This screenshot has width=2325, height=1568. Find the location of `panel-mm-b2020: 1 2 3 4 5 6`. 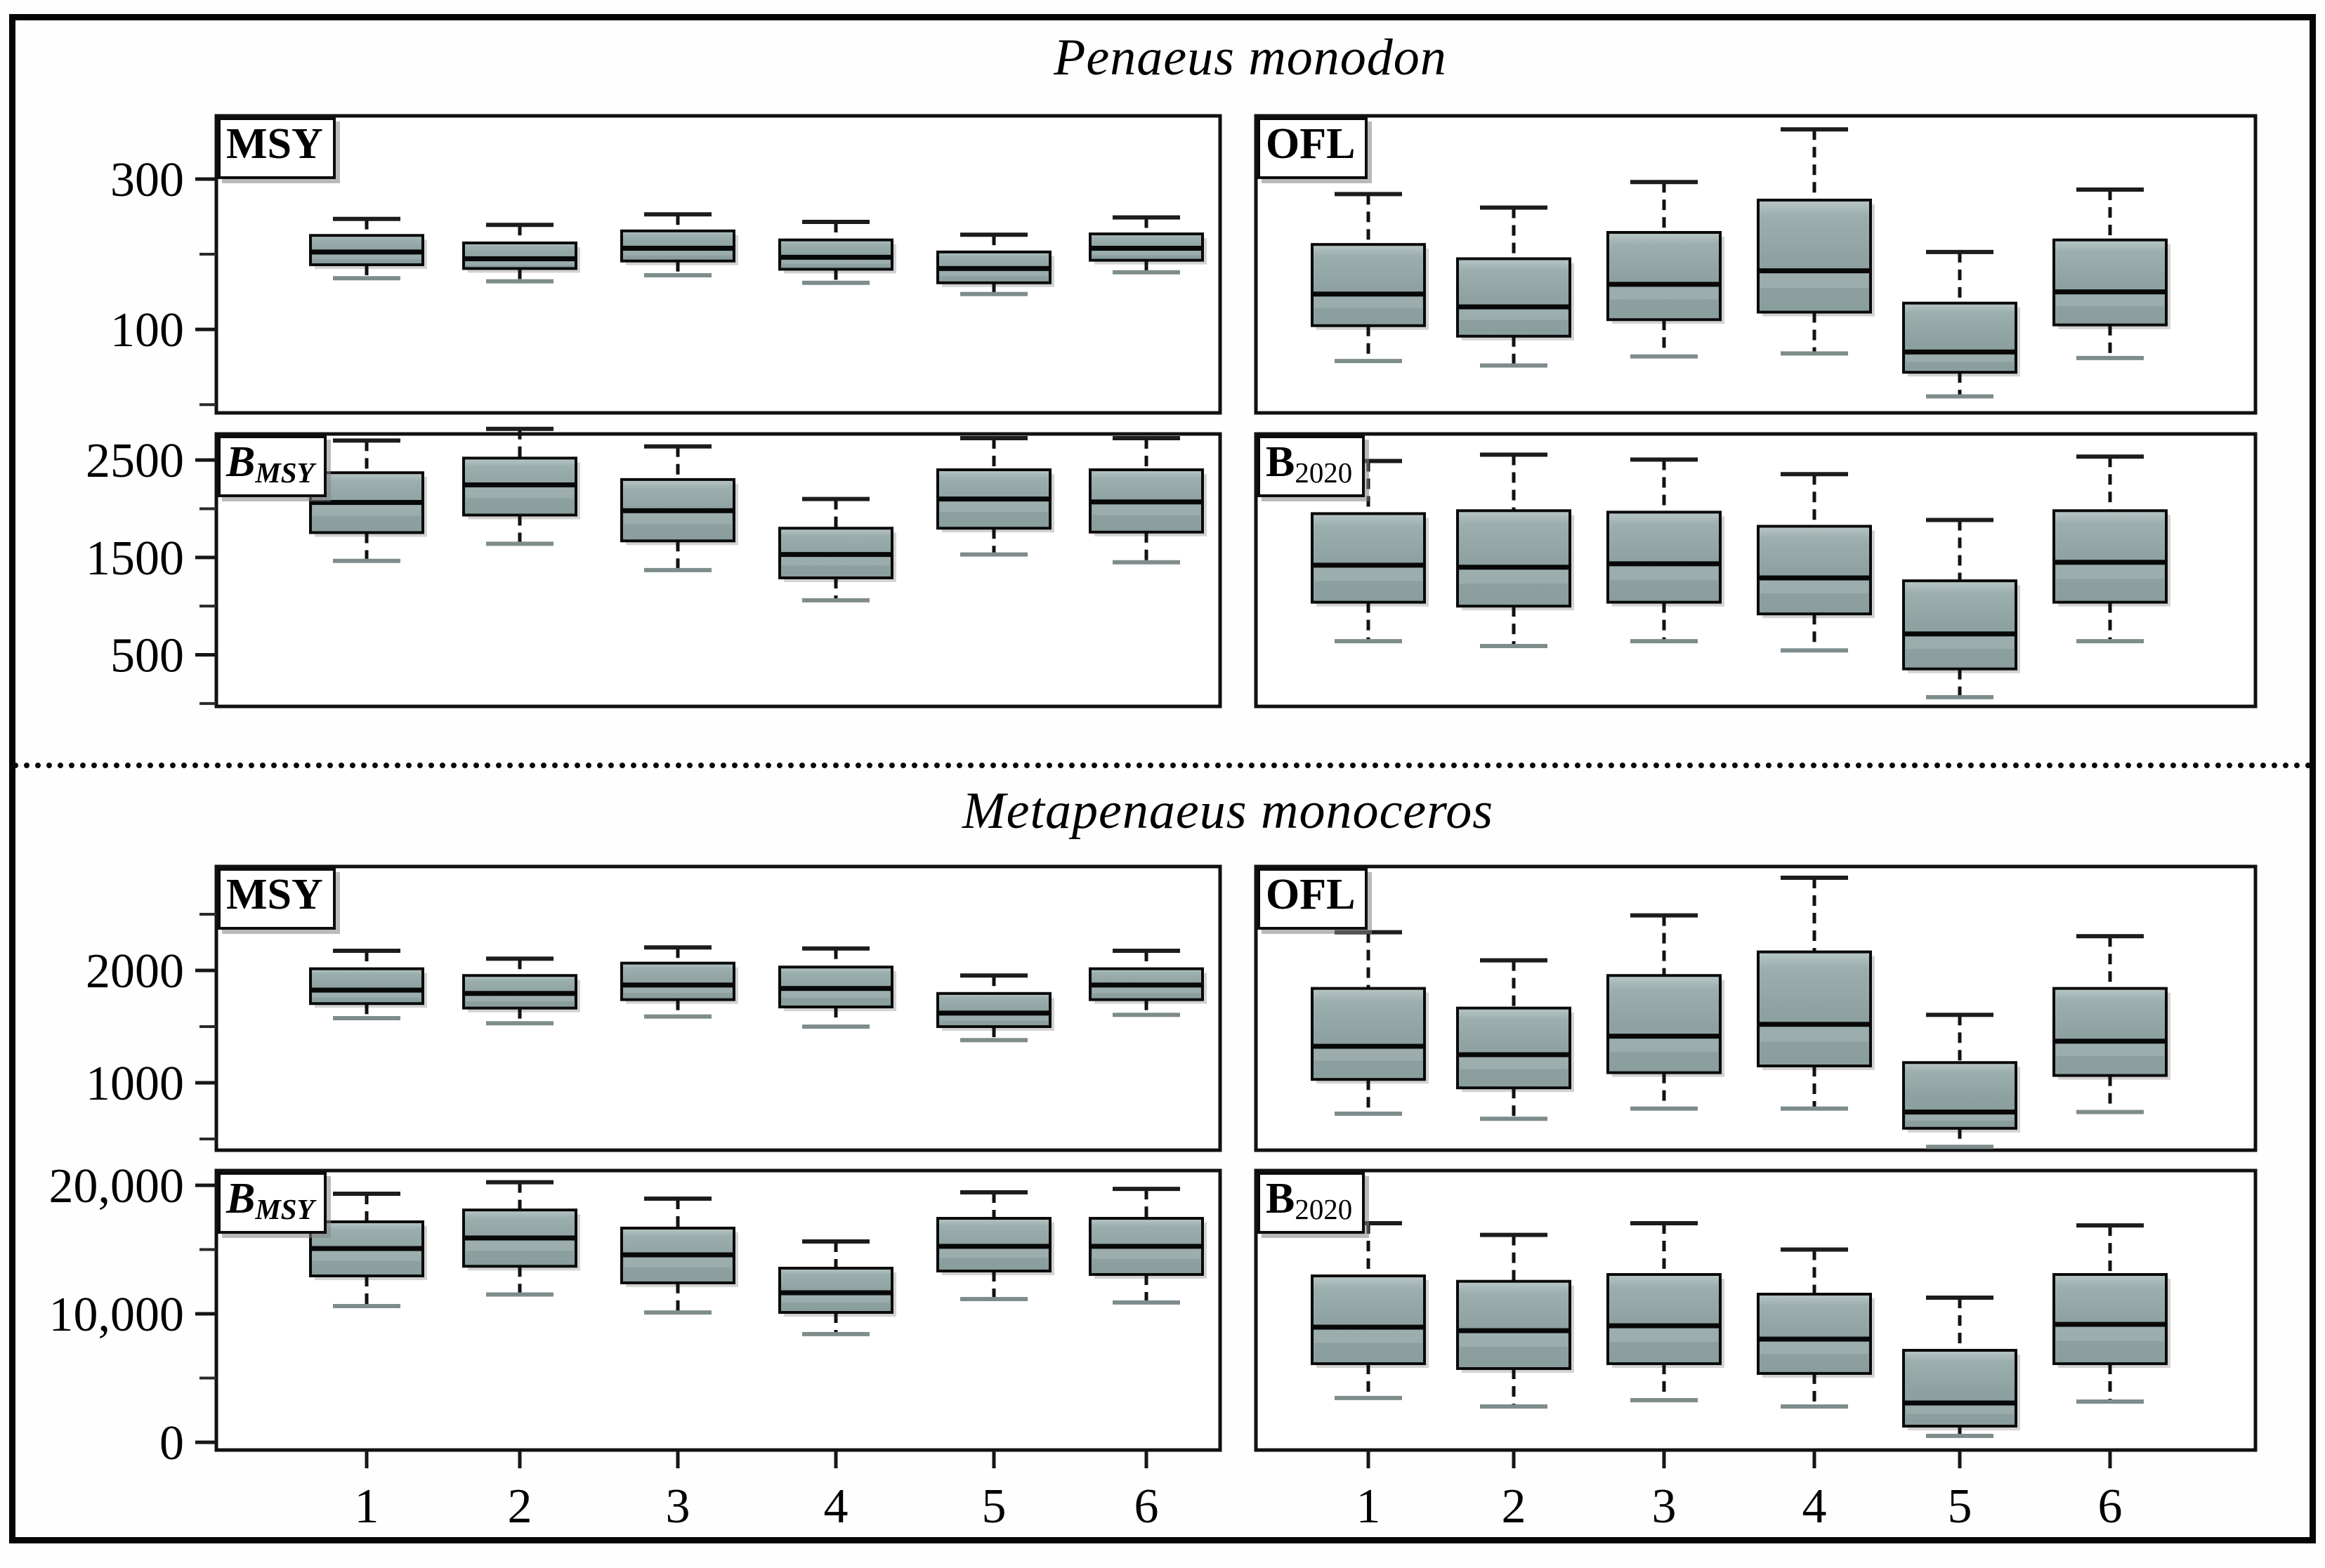

panel-mm-b2020: 1 2 3 4 5 6 is located at coordinates (1756, 1351).